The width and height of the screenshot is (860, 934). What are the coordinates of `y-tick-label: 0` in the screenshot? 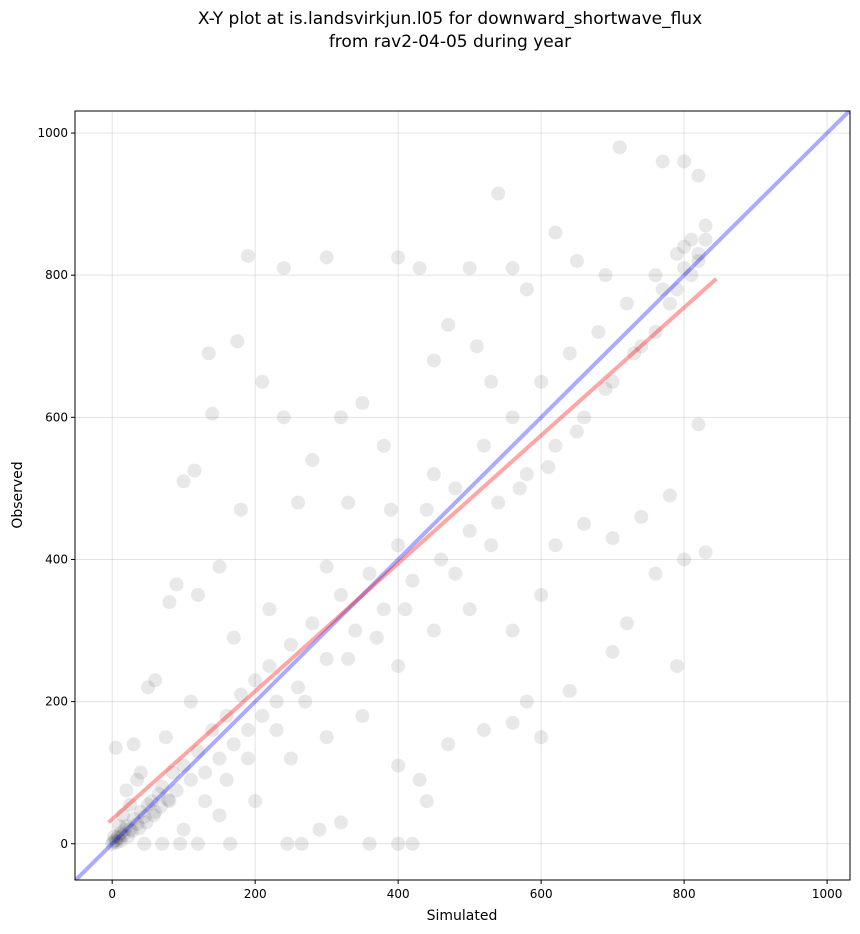 It's located at (64, 844).